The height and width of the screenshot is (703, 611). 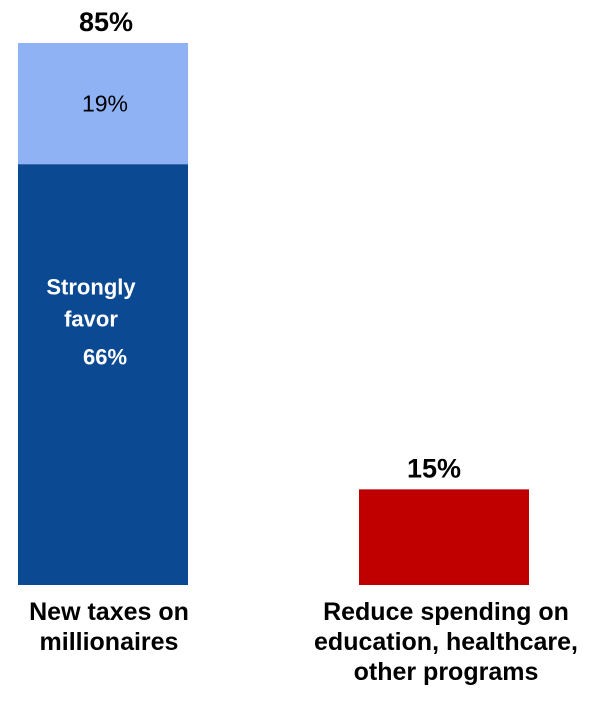 What do you see at coordinates (105, 357) in the screenshot?
I see `segment-value-label-0-0: 66%` at bounding box center [105, 357].